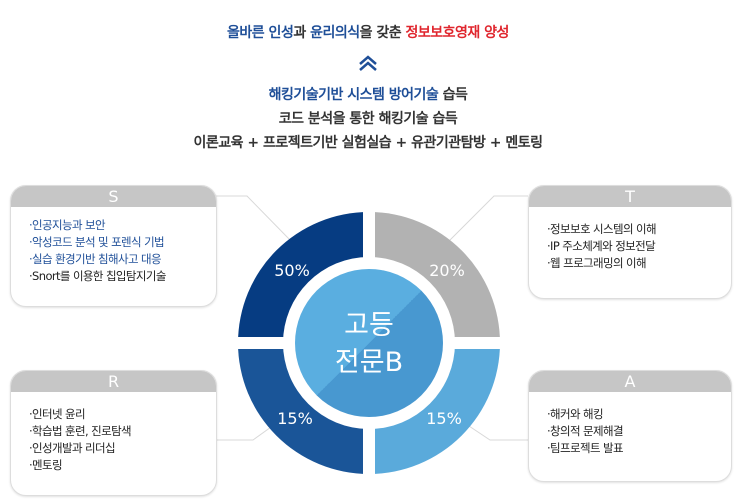 The width and height of the screenshot is (736, 500). What do you see at coordinates (113, 381) in the screenshot?
I see `box-header: R` at bounding box center [113, 381].